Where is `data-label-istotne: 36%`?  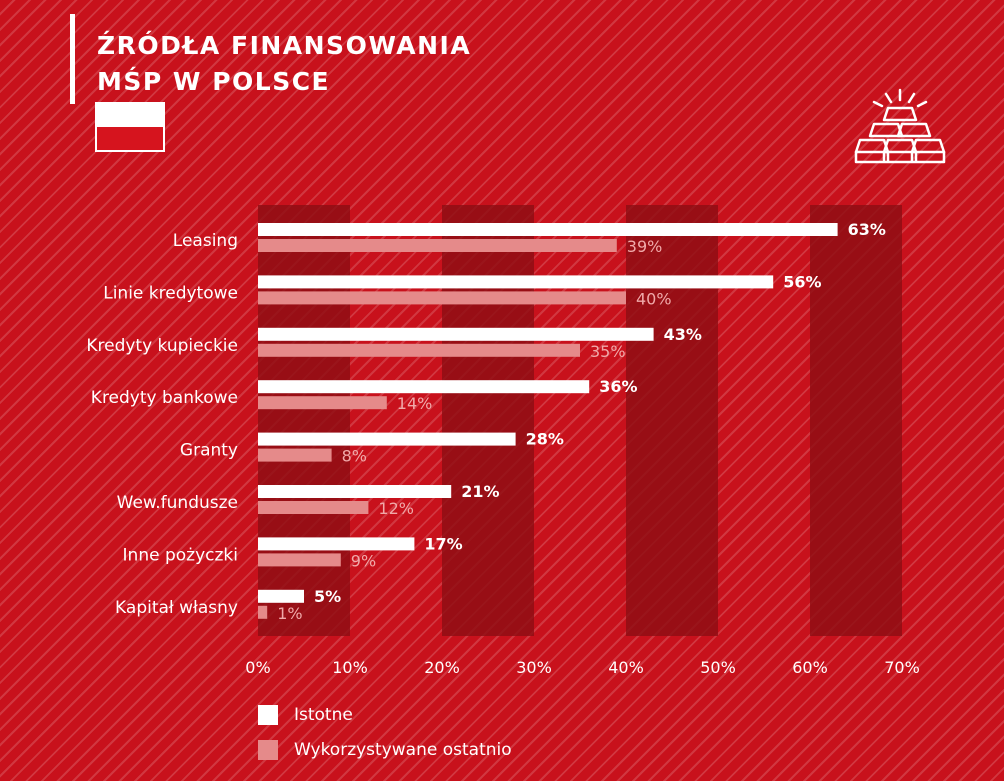
data-label-istotne: 36% is located at coordinates (618, 386).